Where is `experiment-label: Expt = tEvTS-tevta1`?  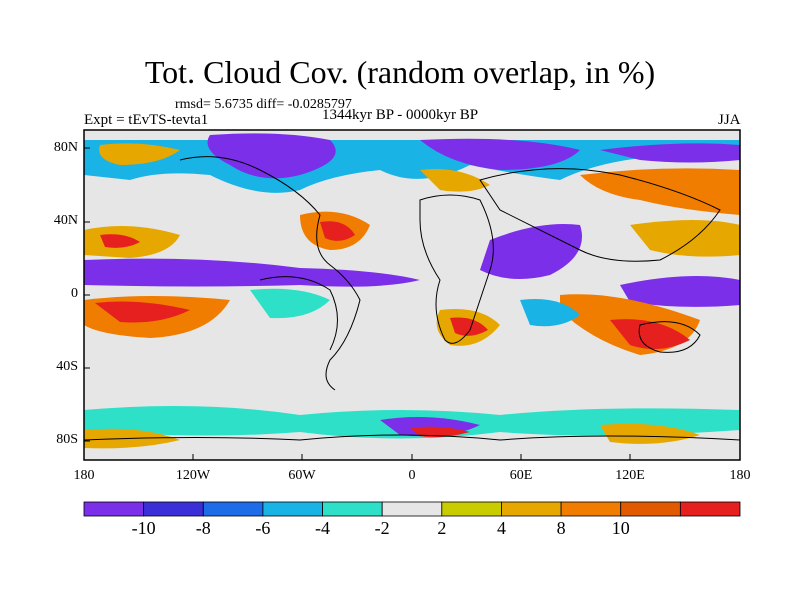
experiment-label: Expt = tEvTS-tevta1 is located at coordinates (146, 120).